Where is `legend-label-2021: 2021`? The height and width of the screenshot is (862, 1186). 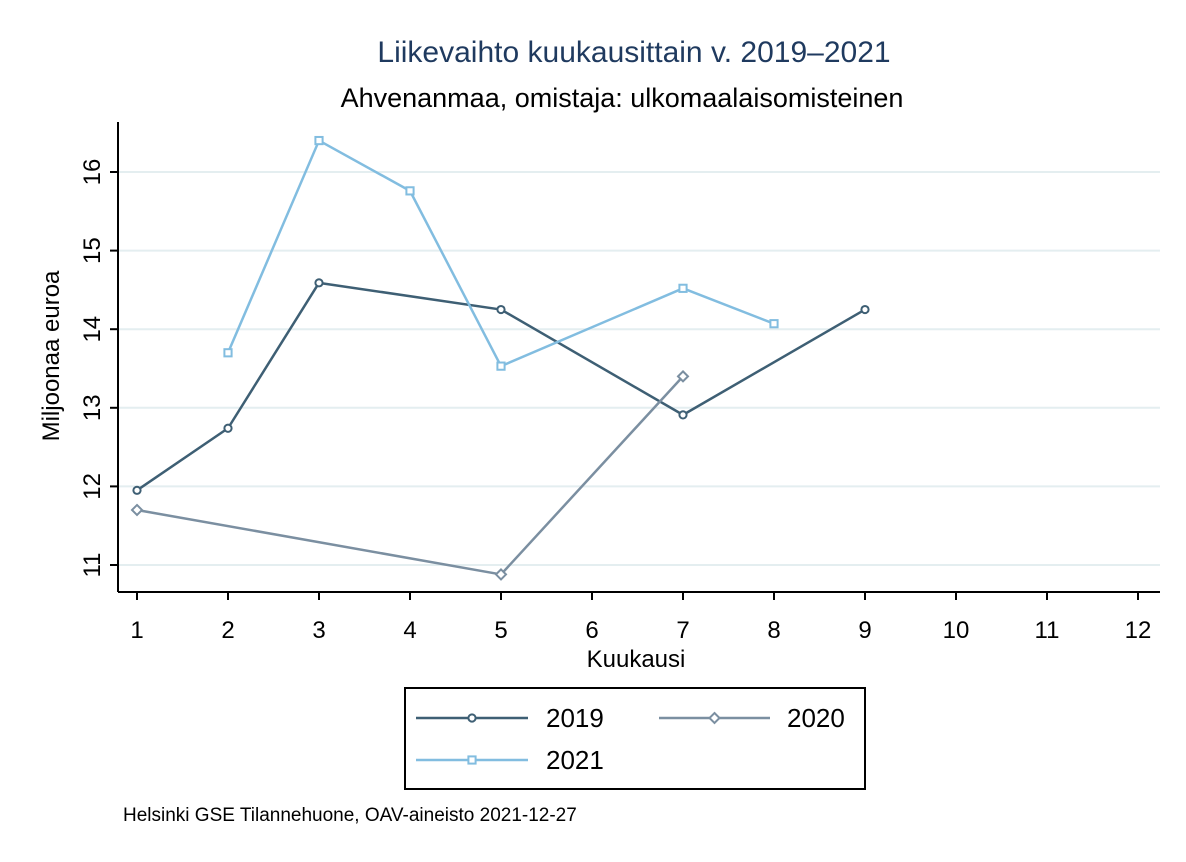
legend-label-2021: 2021 is located at coordinates (575, 760).